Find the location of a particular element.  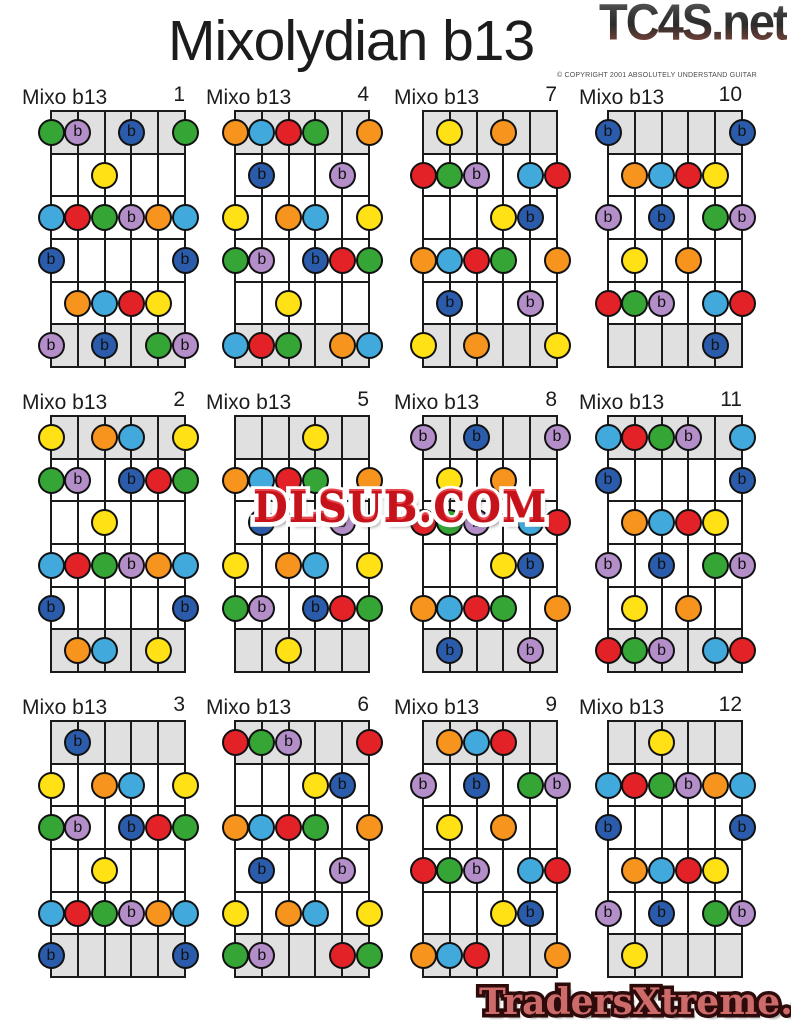

bottom-watermark-text: TradersXtreme.com is located at coordinates (635, 1002).